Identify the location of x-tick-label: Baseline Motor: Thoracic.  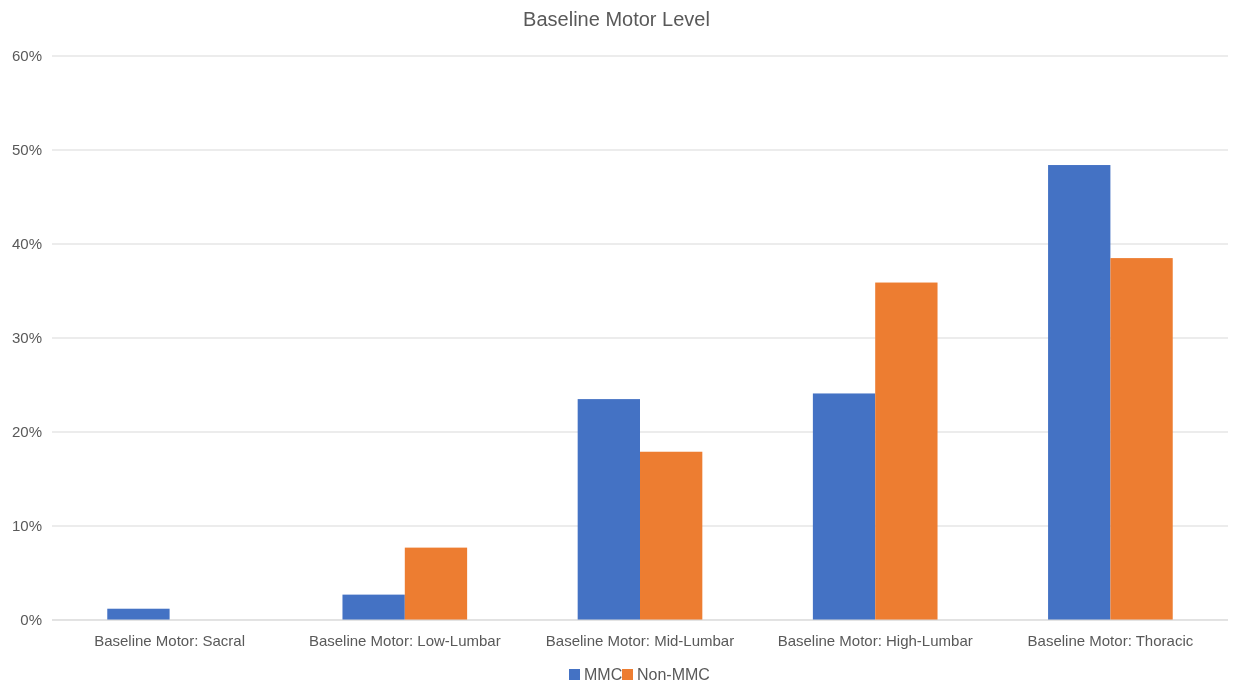
(1110, 640).